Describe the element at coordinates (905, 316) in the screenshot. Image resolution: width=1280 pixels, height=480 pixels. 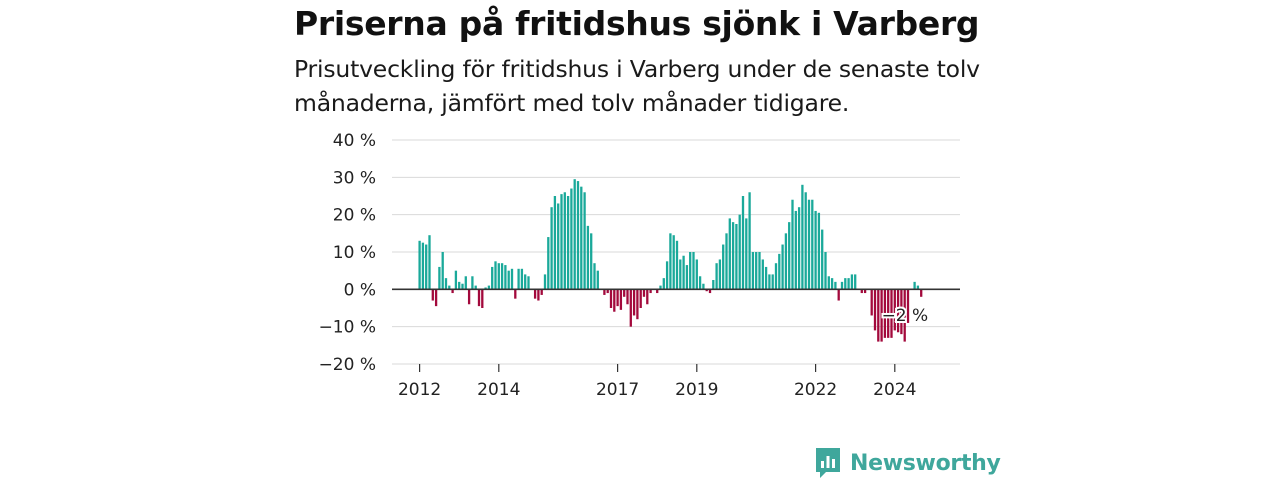
I see `last-value-label: −2 %` at that location.